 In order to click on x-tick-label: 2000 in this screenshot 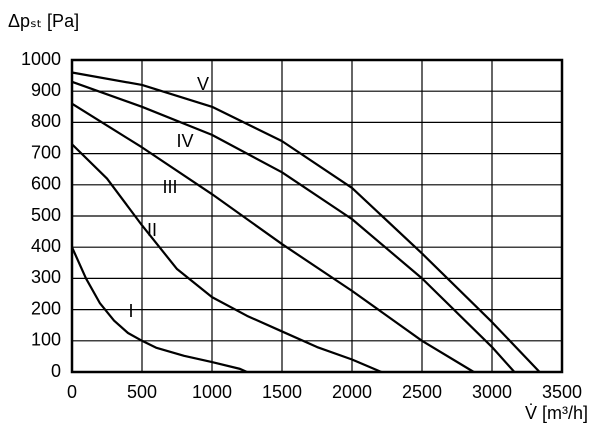, I will do `click(352, 392)`.